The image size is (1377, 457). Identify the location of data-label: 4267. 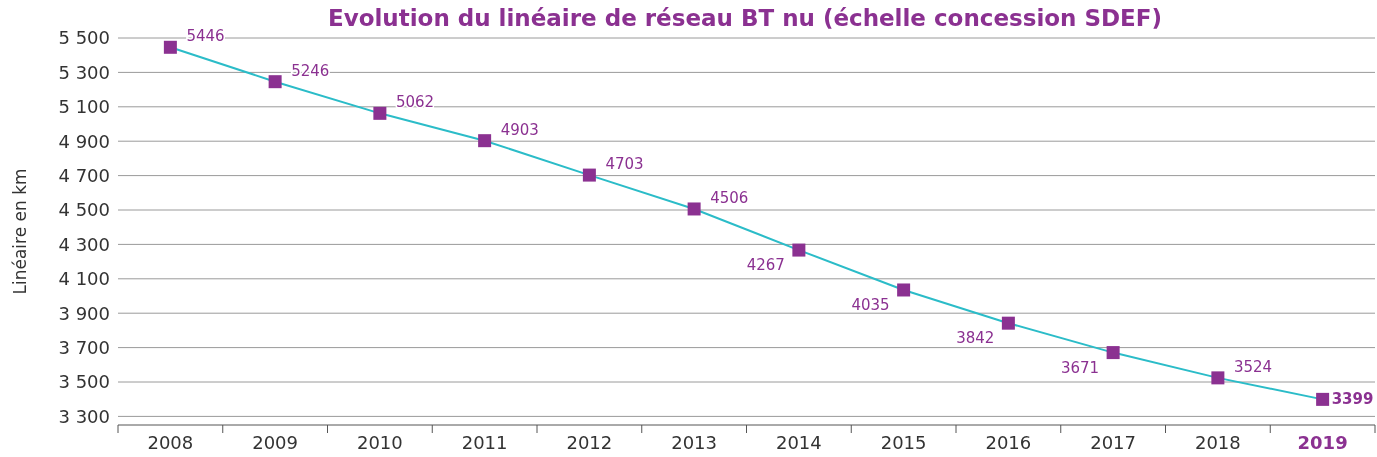
(765, 265).